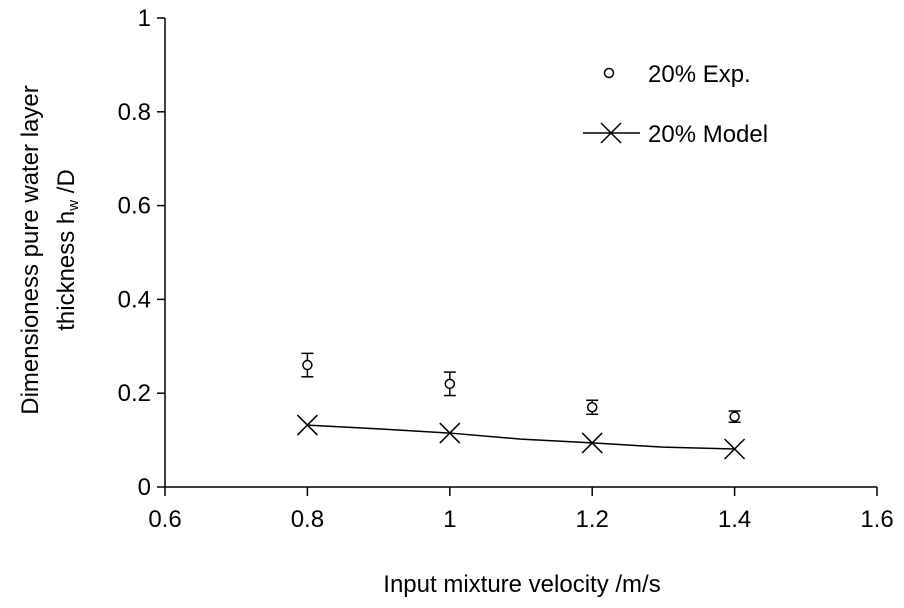  What do you see at coordinates (521, 584) in the screenshot?
I see `x-axis-title: Input mixture velocity /m/s` at bounding box center [521, 584].